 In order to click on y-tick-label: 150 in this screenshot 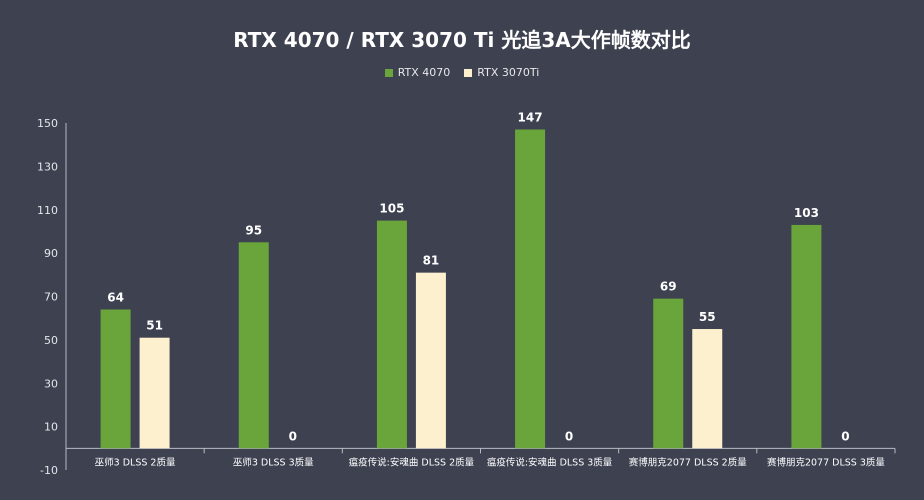, I will do `click(47, 123)`.